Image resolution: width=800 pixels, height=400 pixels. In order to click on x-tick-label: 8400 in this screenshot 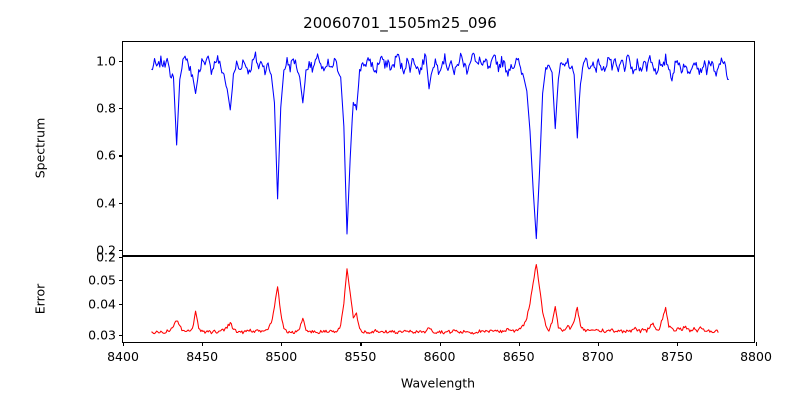, I will do `click(123, 356)`.